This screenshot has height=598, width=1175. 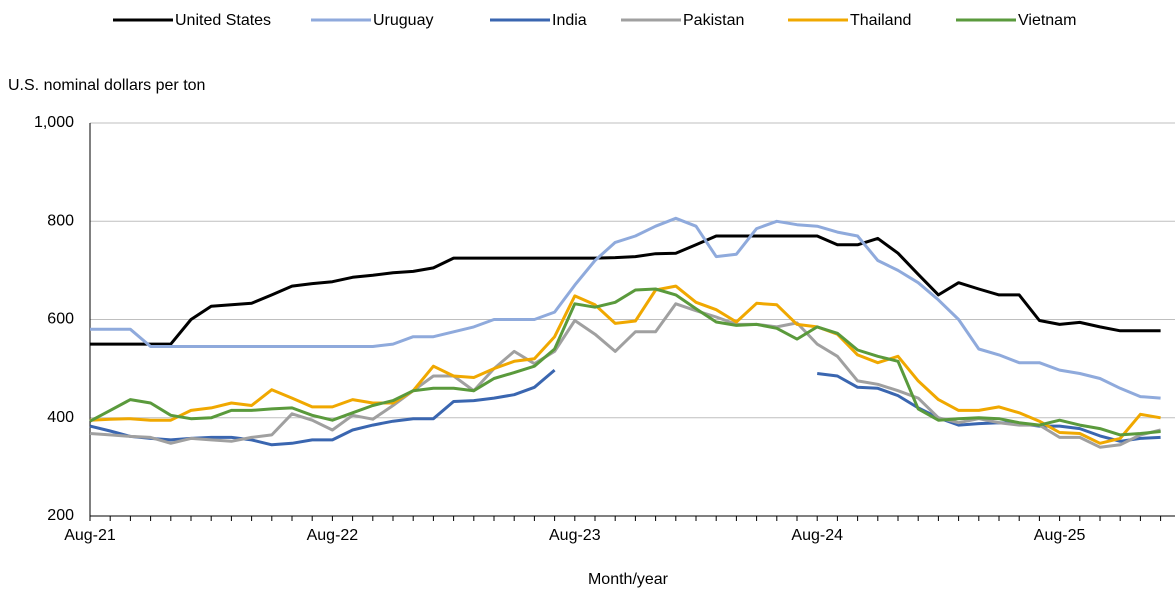 I want to click on legend-label: United States, so click(x=223, y=20).